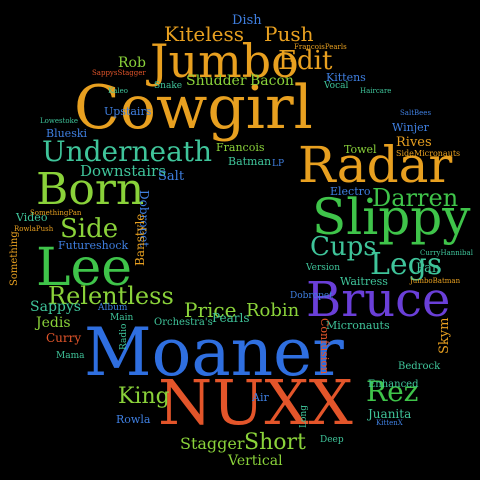 The height and width of the screenshot is (480, 480). What do you see at coordinates (119, 73) in the screenshot?
I see `word-sappysstagger: SappysStagger` at bounding box center [119, 73].